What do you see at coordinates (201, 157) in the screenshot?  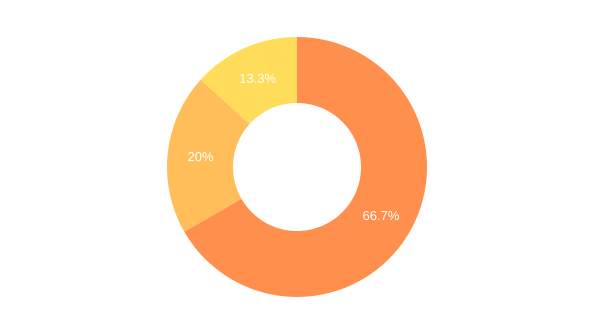 I see `data-label: 20%` at bounding box center [201, 157].